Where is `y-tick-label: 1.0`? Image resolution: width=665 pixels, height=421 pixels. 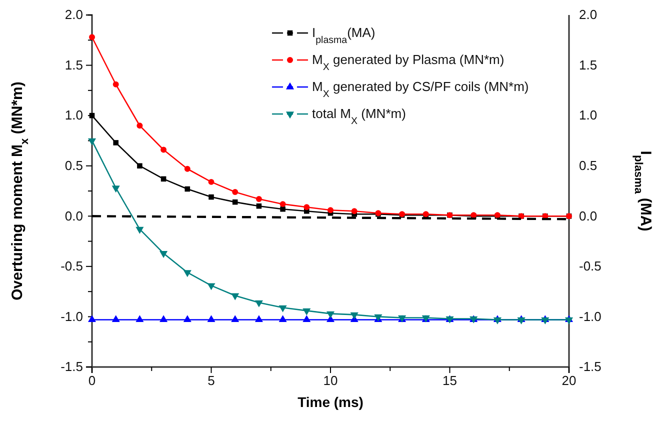 y-tick-label: 1.0 is located at coordinates (73, 115).